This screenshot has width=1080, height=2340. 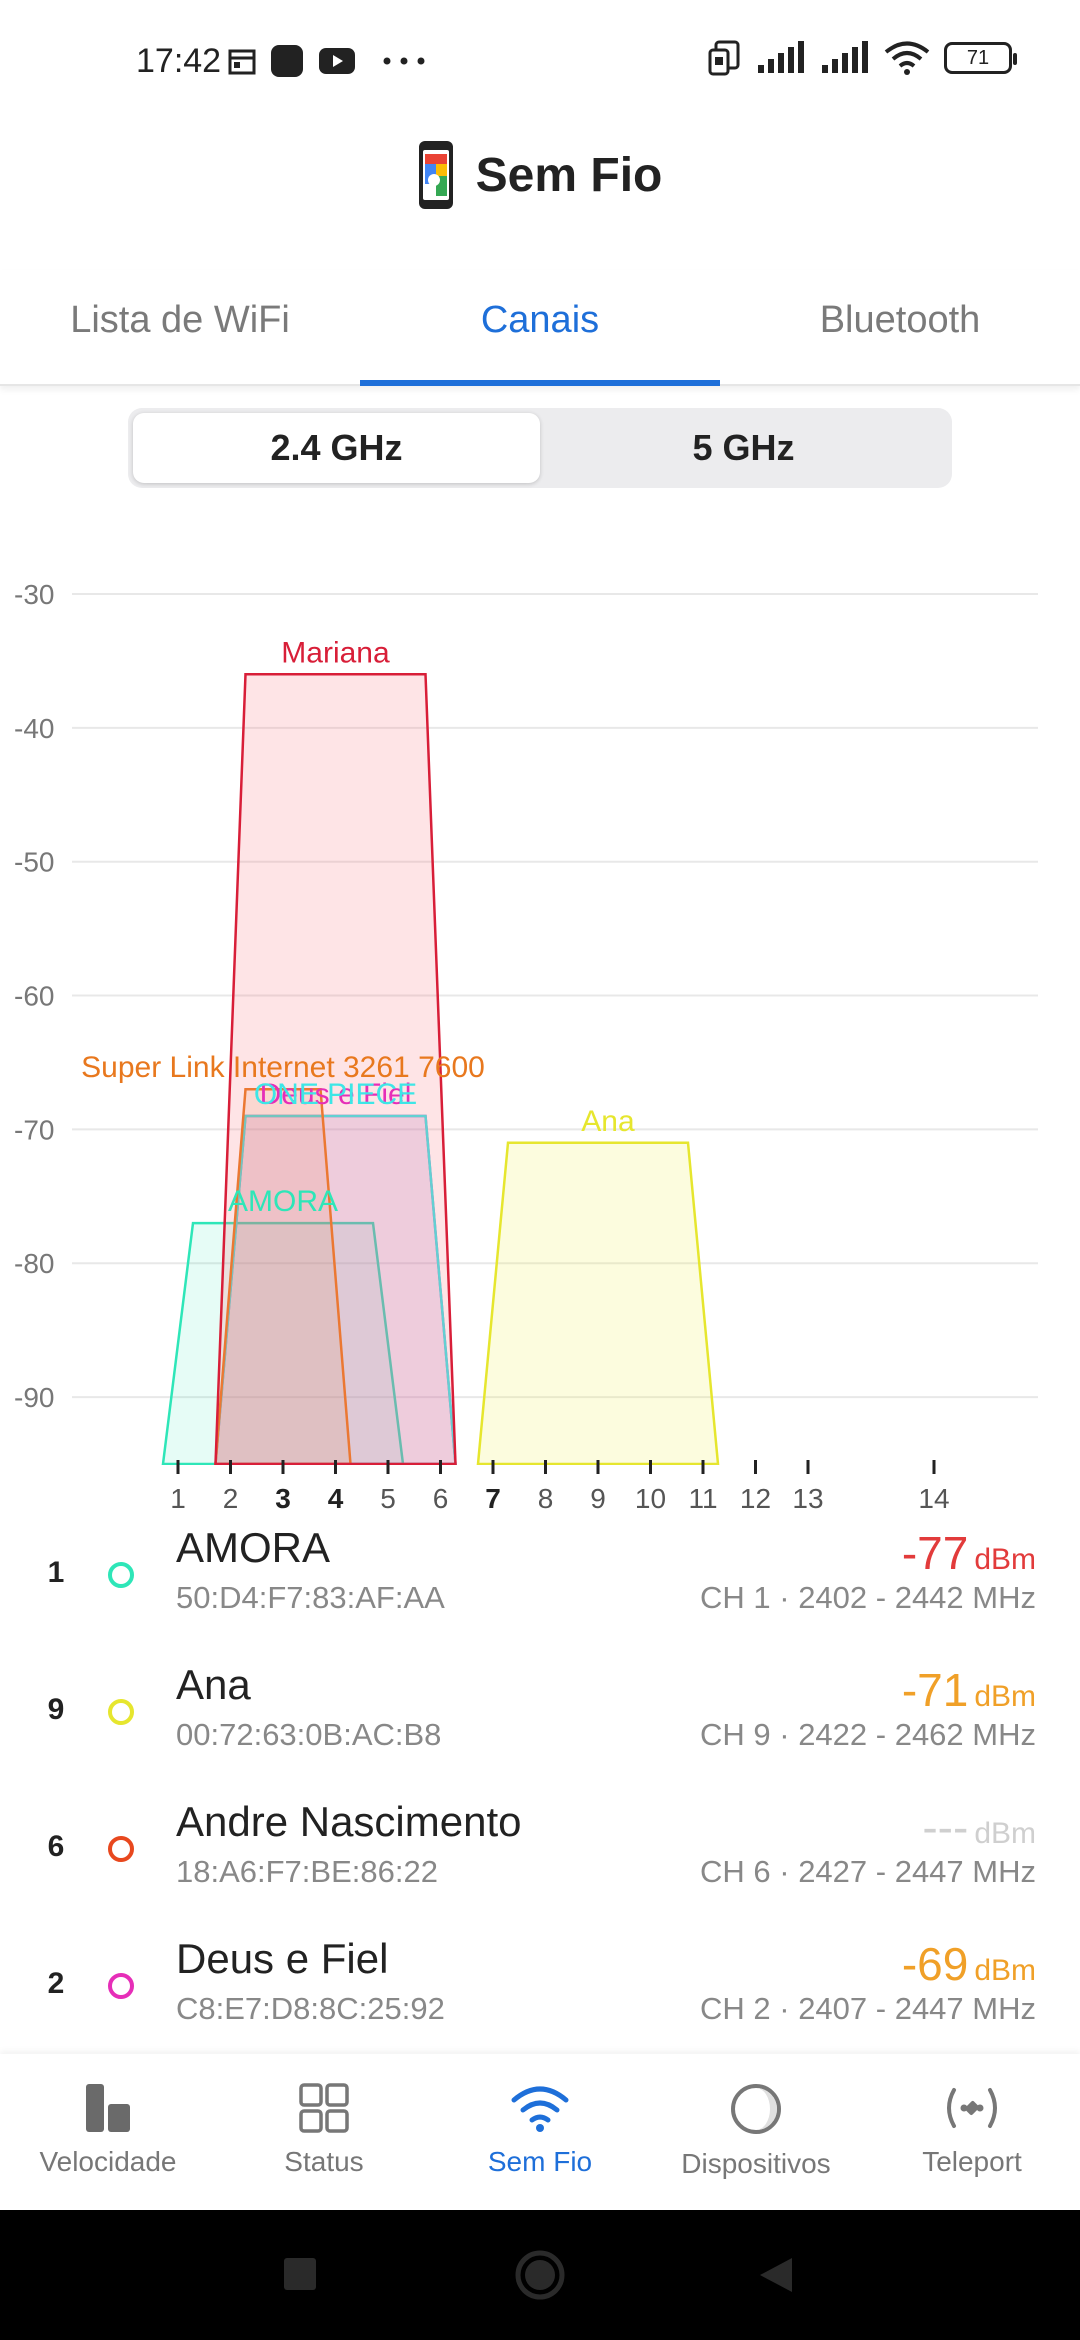 What do you see at coordinates (34, 1263) in the screenshot?
I see `y-tick-label: -80` at bounding box center [34, 1263].